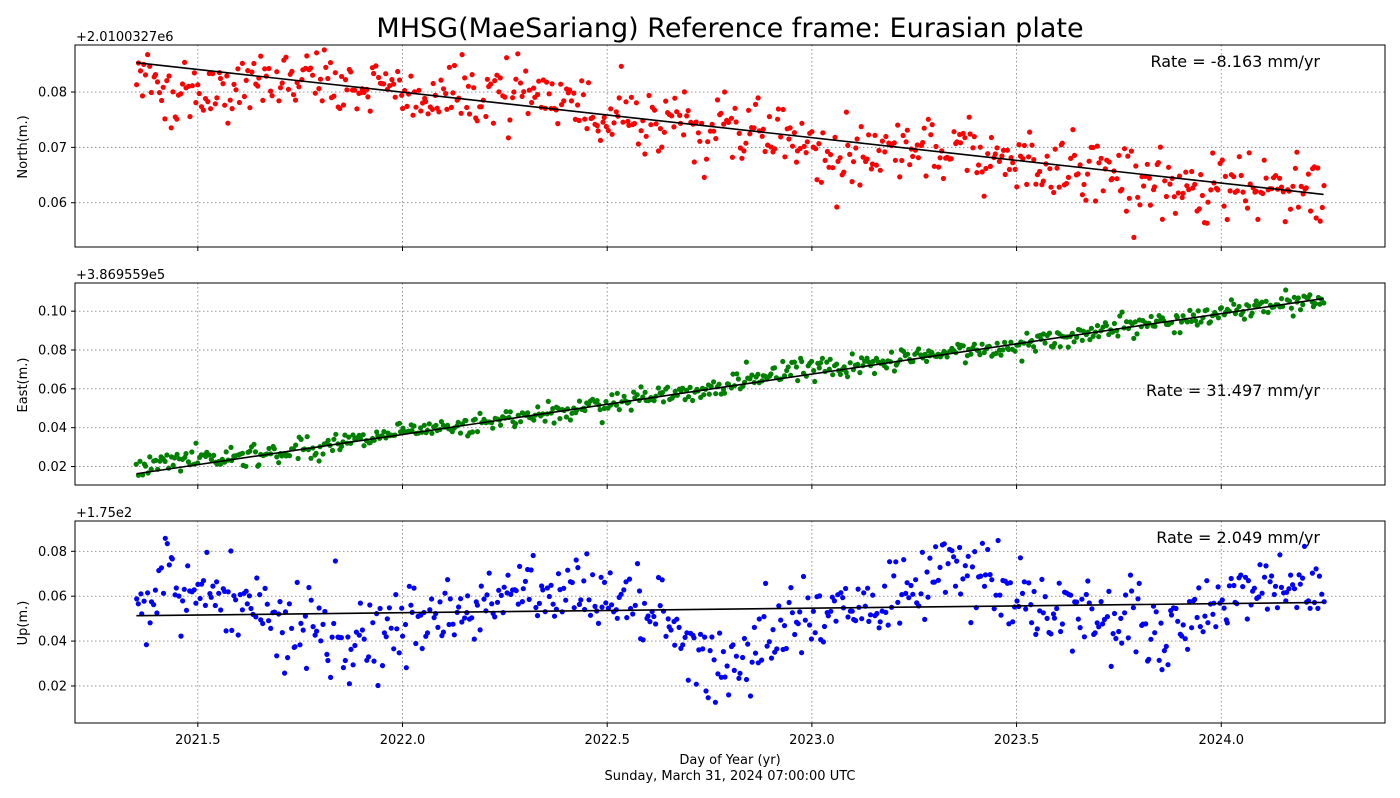 The width and height of the screenshot is (1400, 798). Describe the element at coordinates (607, 740) in the screenshot. I see `xtick-label: 2022.5` at that location.